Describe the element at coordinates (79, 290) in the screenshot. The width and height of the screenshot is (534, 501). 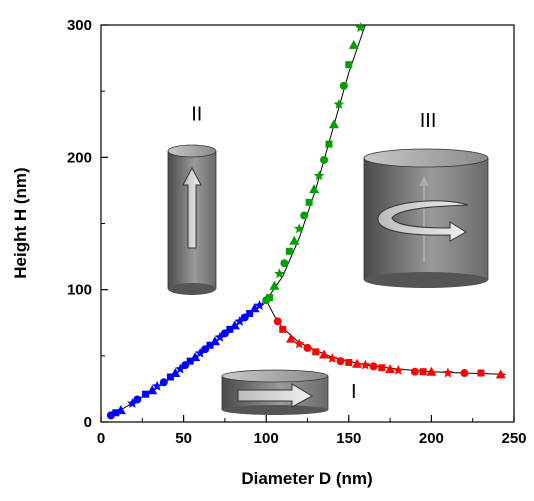
I see `y-tick-label: 100` at that location.